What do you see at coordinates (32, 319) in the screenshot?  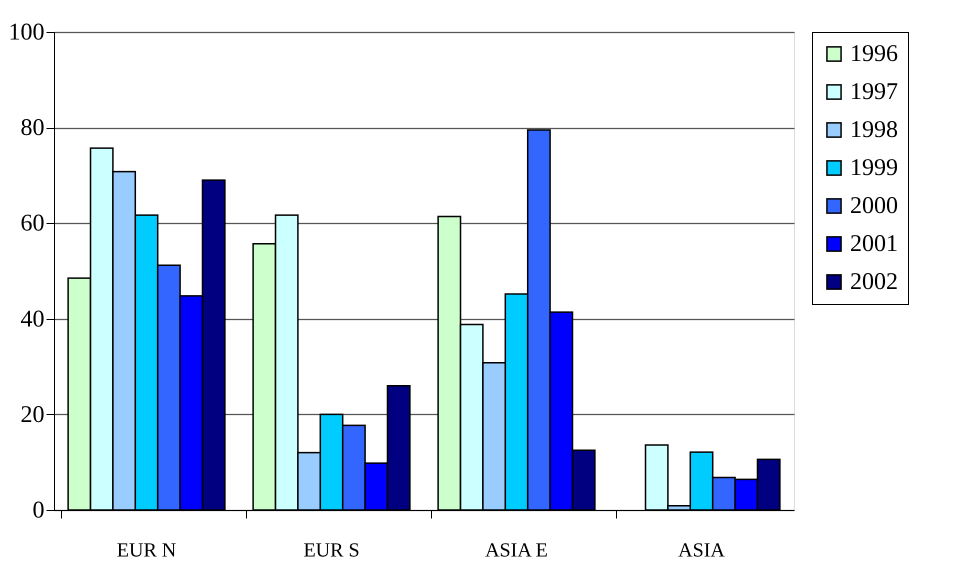 I see `y-tick-label: 40` at bounding box center [32, 319].